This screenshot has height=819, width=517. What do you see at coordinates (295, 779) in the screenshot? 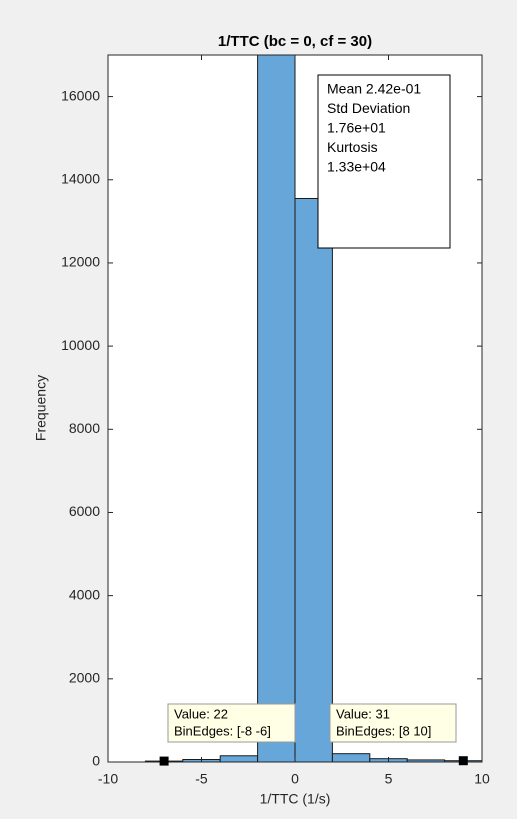
I see `x-tick-label: 0` at bounding box center [295, 779].